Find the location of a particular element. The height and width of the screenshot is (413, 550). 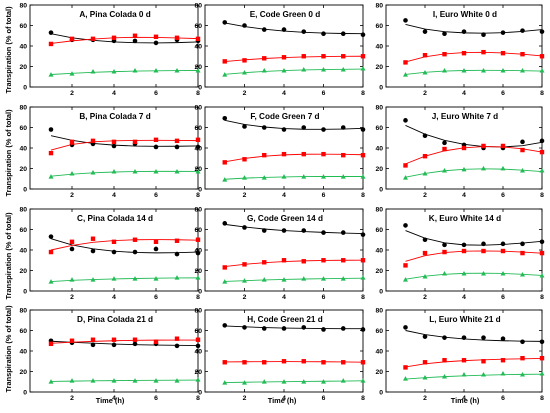

panel-l: L, Euro White 21 d 0 20 40 60 80 2 4 6 8 is located at coordinates (460, 354).